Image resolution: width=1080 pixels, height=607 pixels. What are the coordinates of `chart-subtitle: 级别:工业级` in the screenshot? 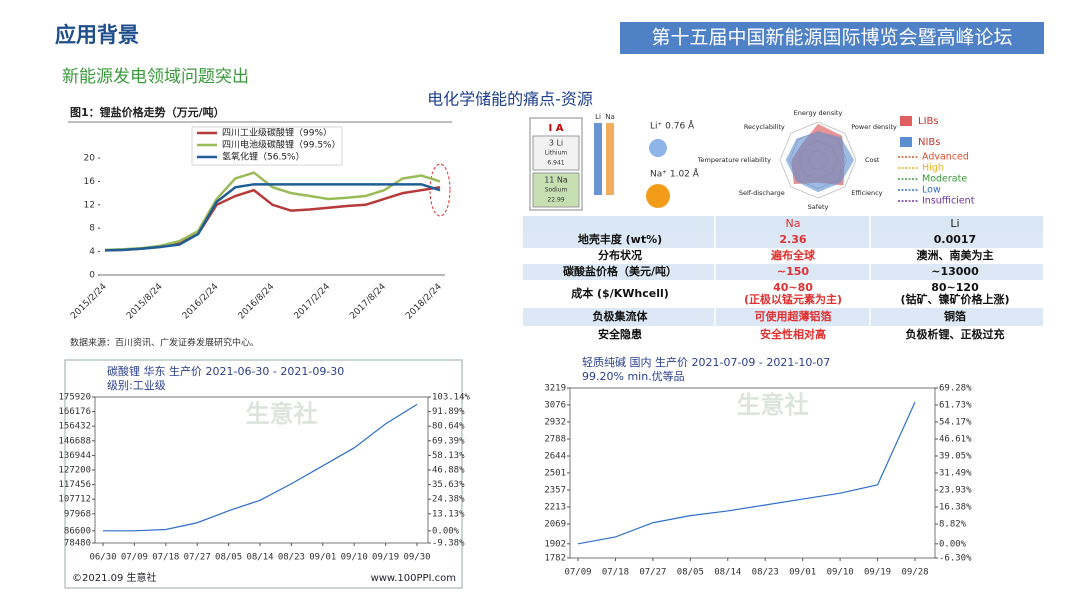 It's located at (136, 385).